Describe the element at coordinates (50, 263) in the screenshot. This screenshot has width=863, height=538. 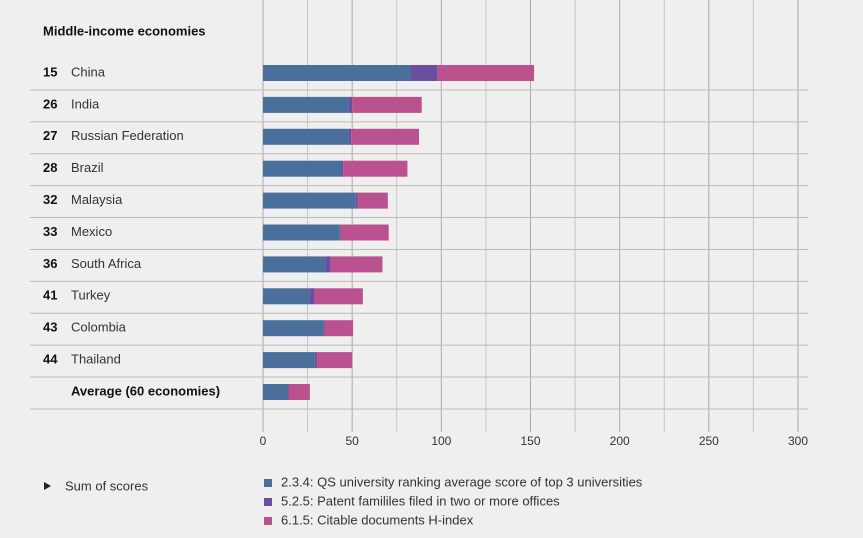
I see `rank-label: 36` at that location.